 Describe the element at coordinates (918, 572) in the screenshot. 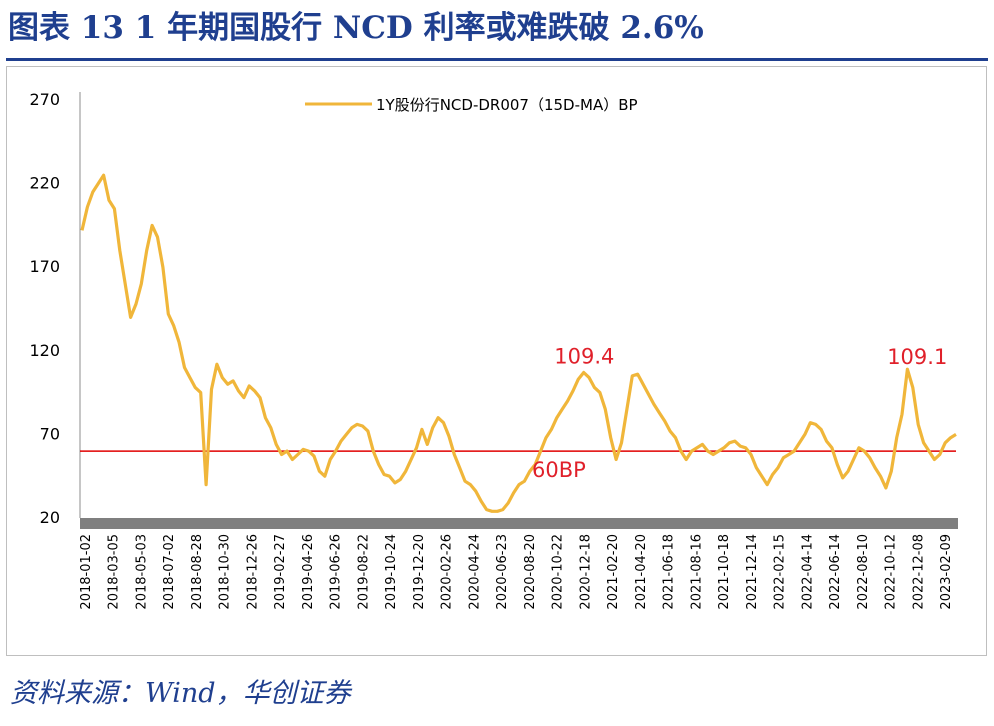

I see `x-tick-label: 2022-12-08` at that location.